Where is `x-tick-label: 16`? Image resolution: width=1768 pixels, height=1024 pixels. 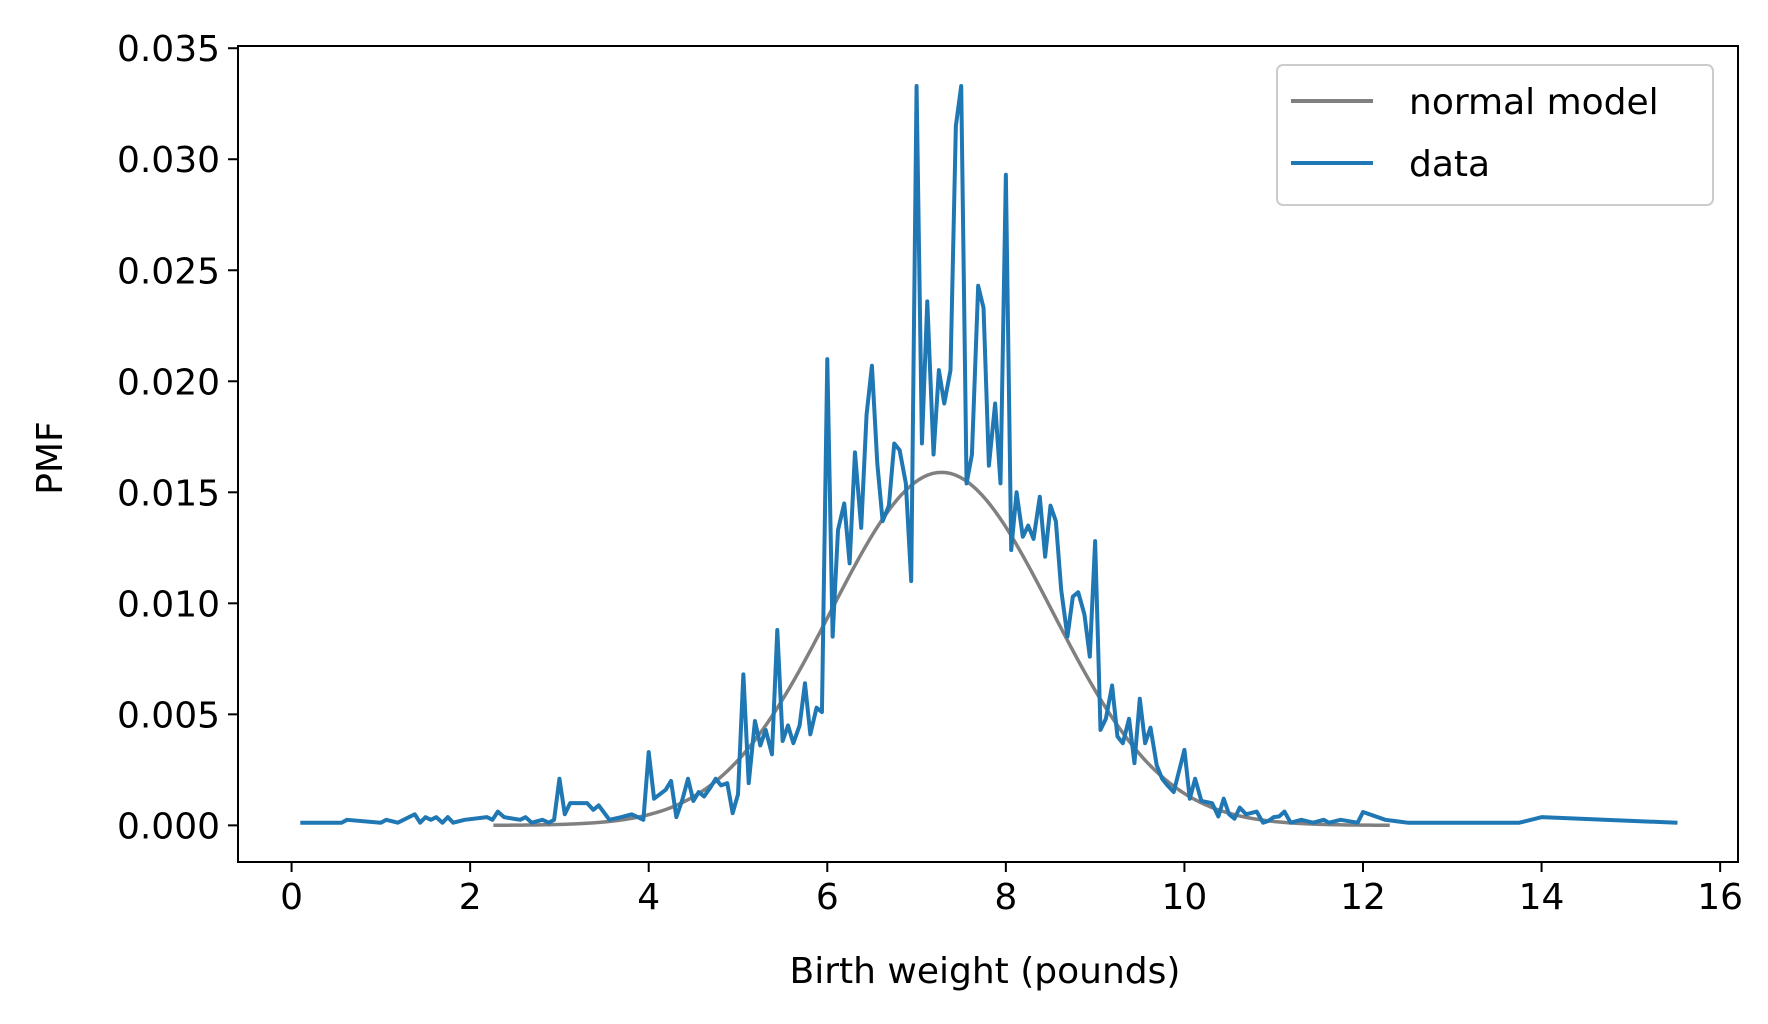 x-tick-label: 16 is located at coordinates (1720, 897).